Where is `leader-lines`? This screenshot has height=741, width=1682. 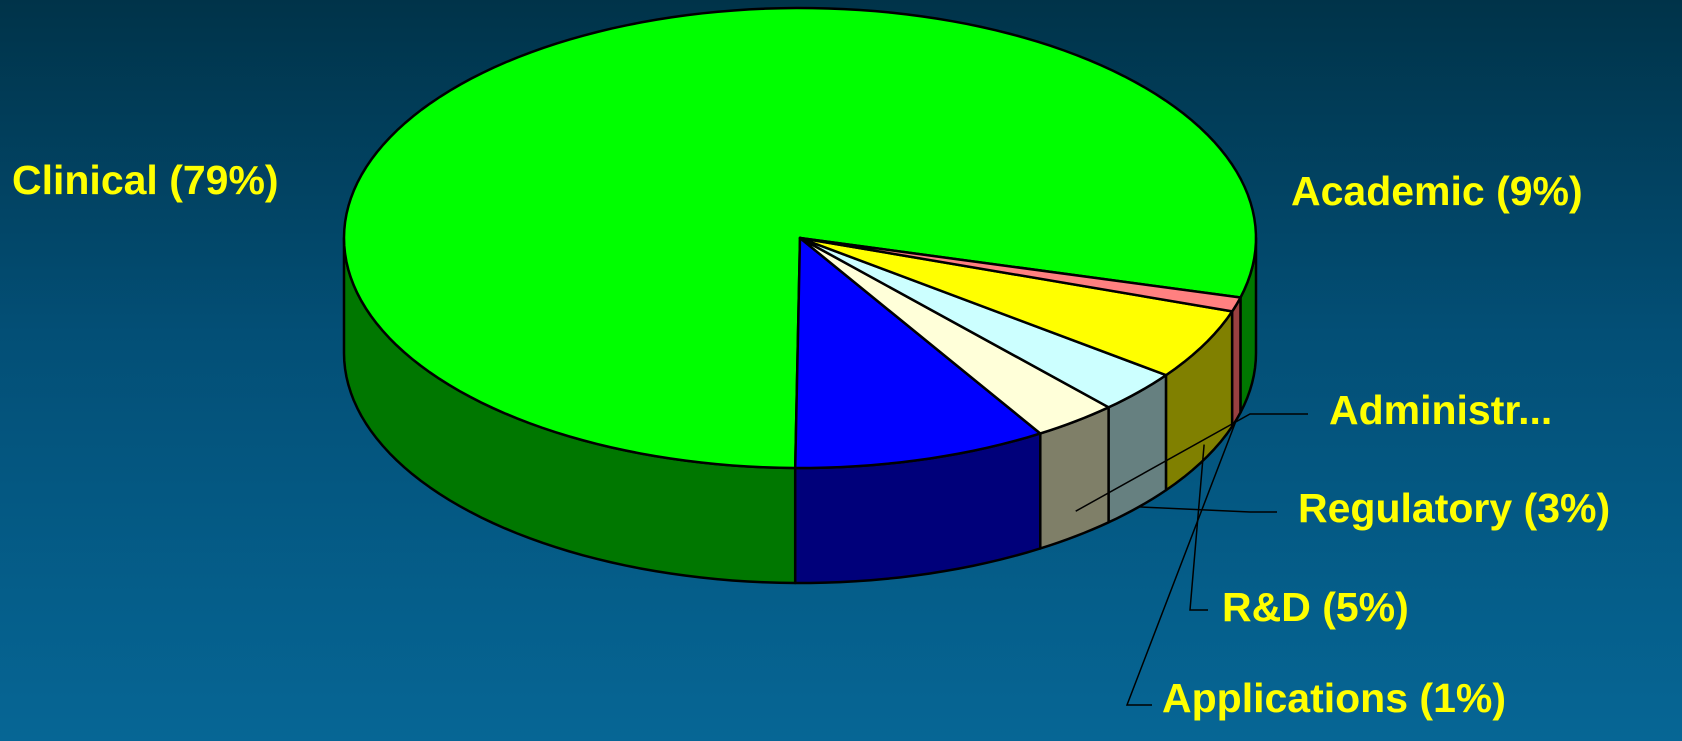
leader-lines is located at coordinates (1191, 559).